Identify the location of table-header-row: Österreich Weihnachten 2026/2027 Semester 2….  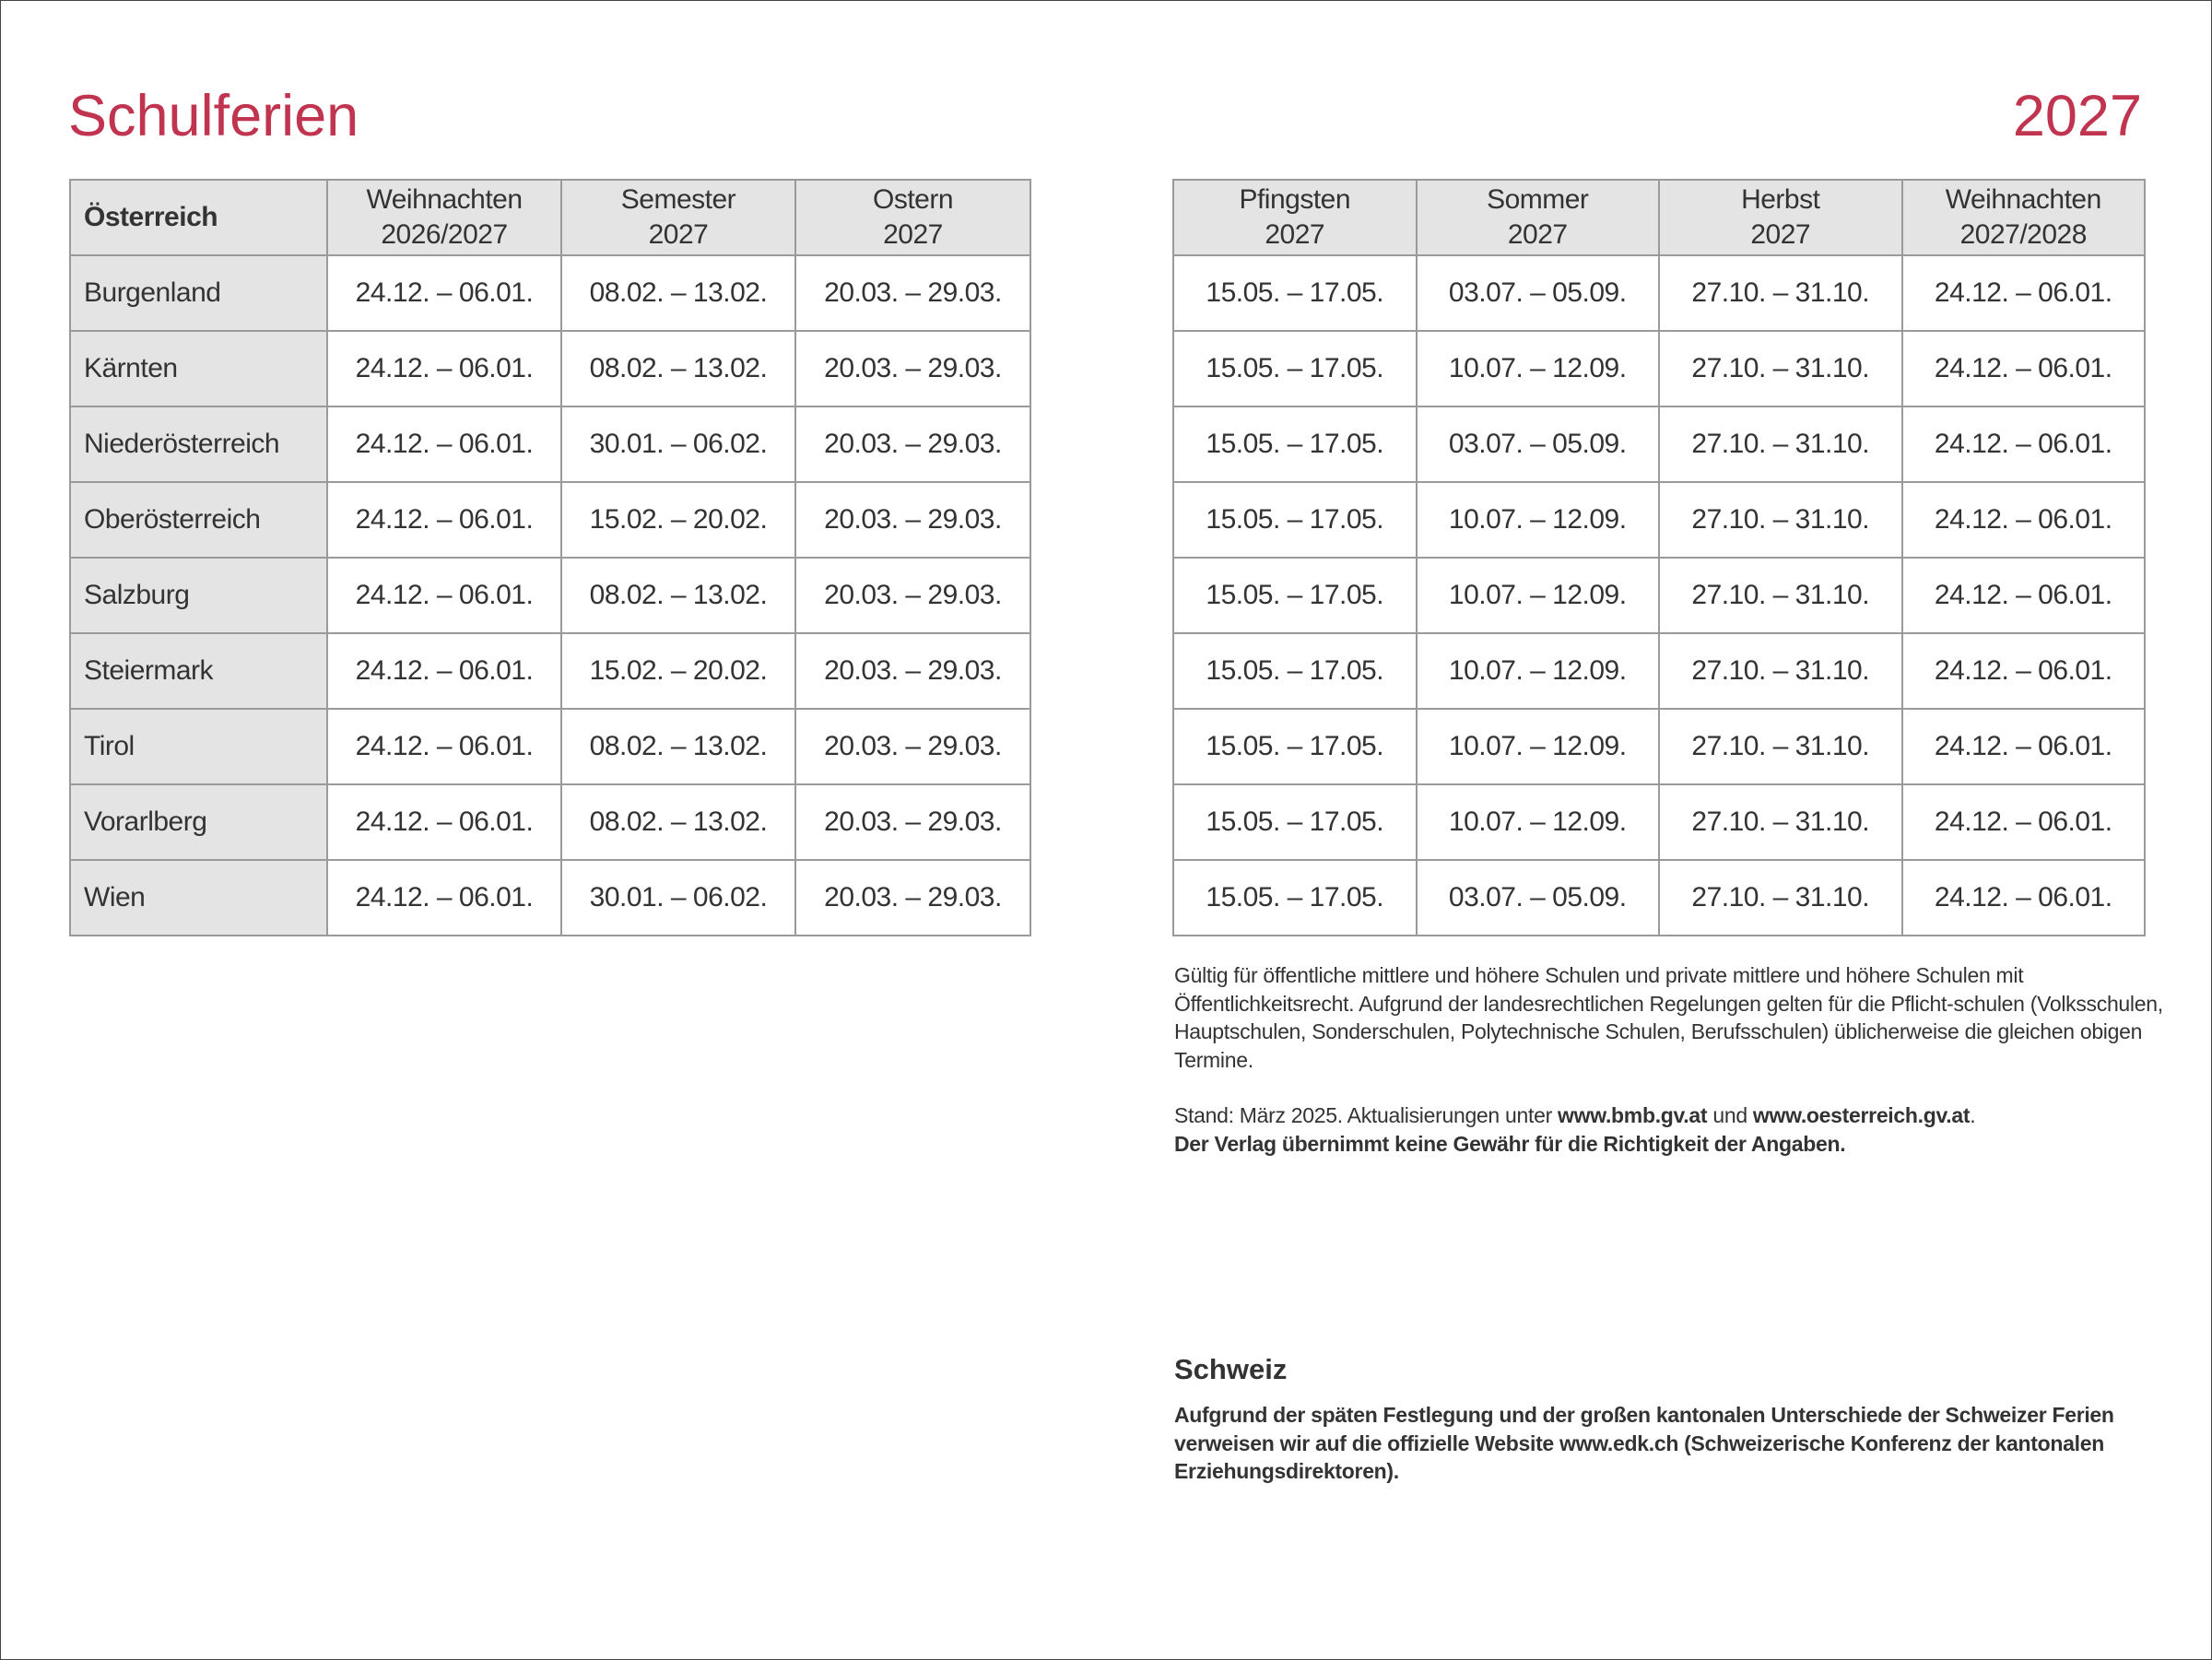
(550, 217).